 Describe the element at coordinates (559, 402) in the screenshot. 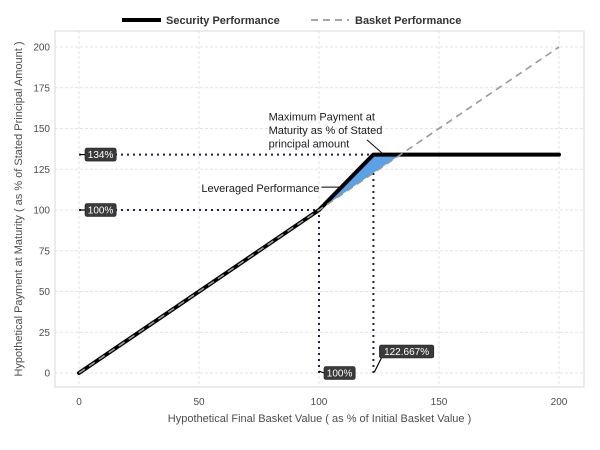

I see `x-tick-label: 200` at that location.